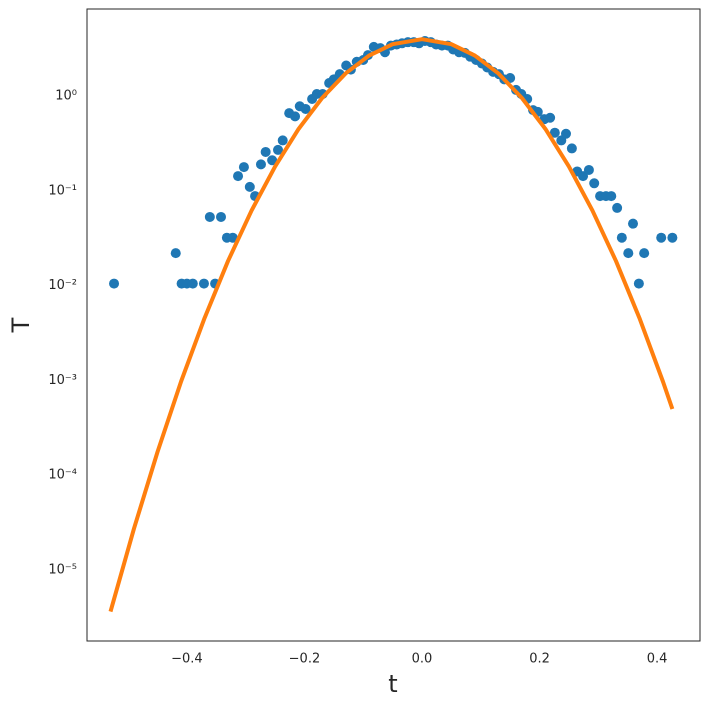  Describe the element at coordinates (539, 659) in the screenshot. I see `x-tick-label: 0.2` at that location.